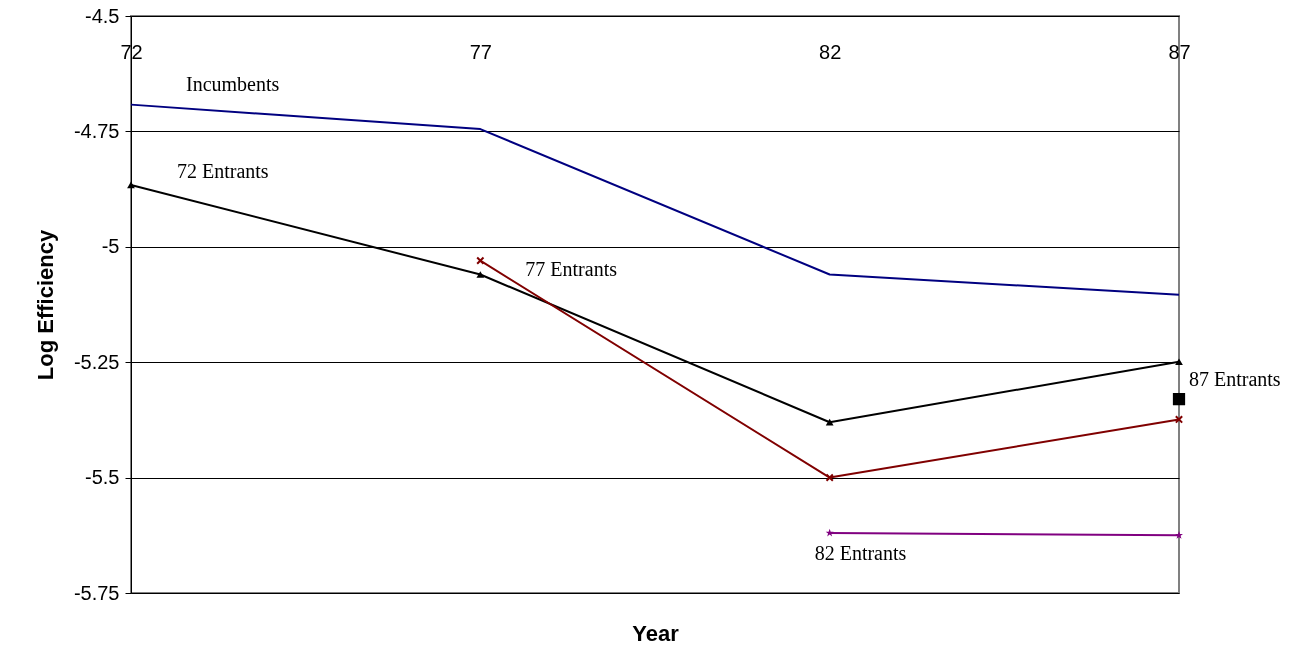 Image resolution: width=1313 pixels, height=655 pixels. I want to click on x-tick-label: 77, so click(480, 51).